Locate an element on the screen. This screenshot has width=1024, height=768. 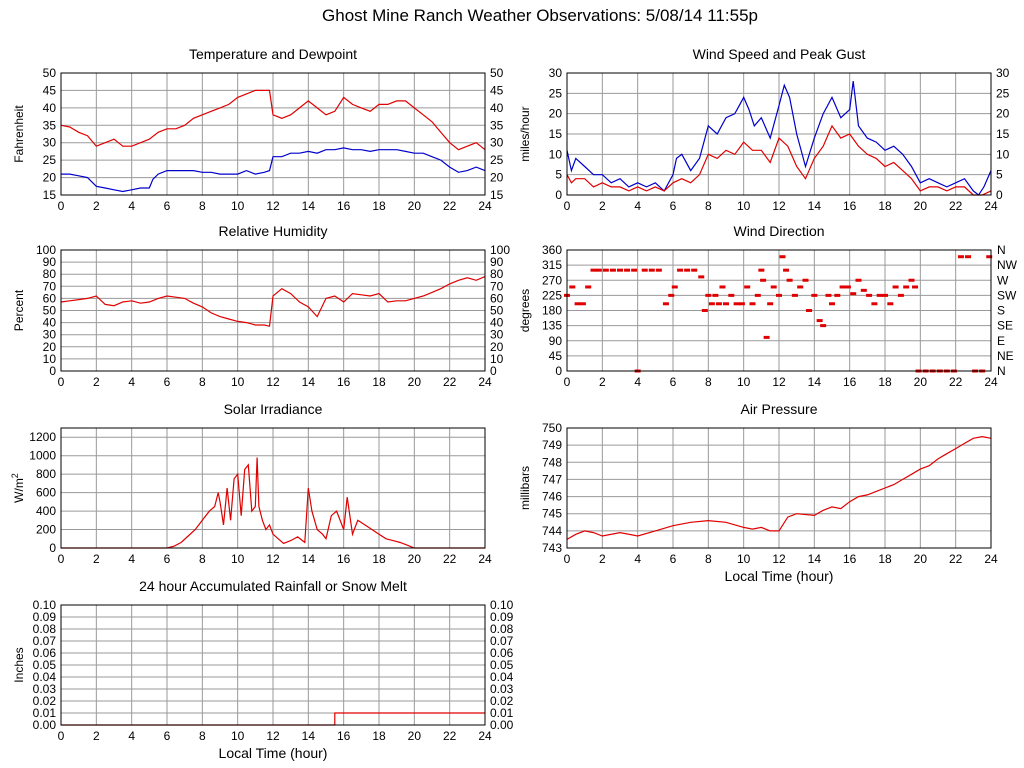
chart-title: Wind Direction is located at coordinates (778, 231).